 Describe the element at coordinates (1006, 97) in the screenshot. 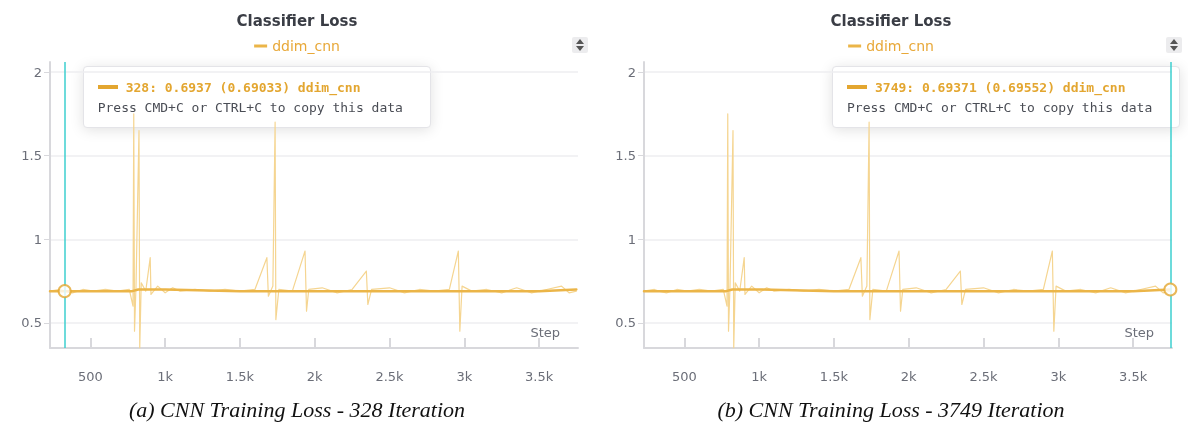

I see `tooltip-box: 3749: 0.69371 (0.69552) ddim_cnn Press CMD+C or CTRL+C to copy this data` at that location.